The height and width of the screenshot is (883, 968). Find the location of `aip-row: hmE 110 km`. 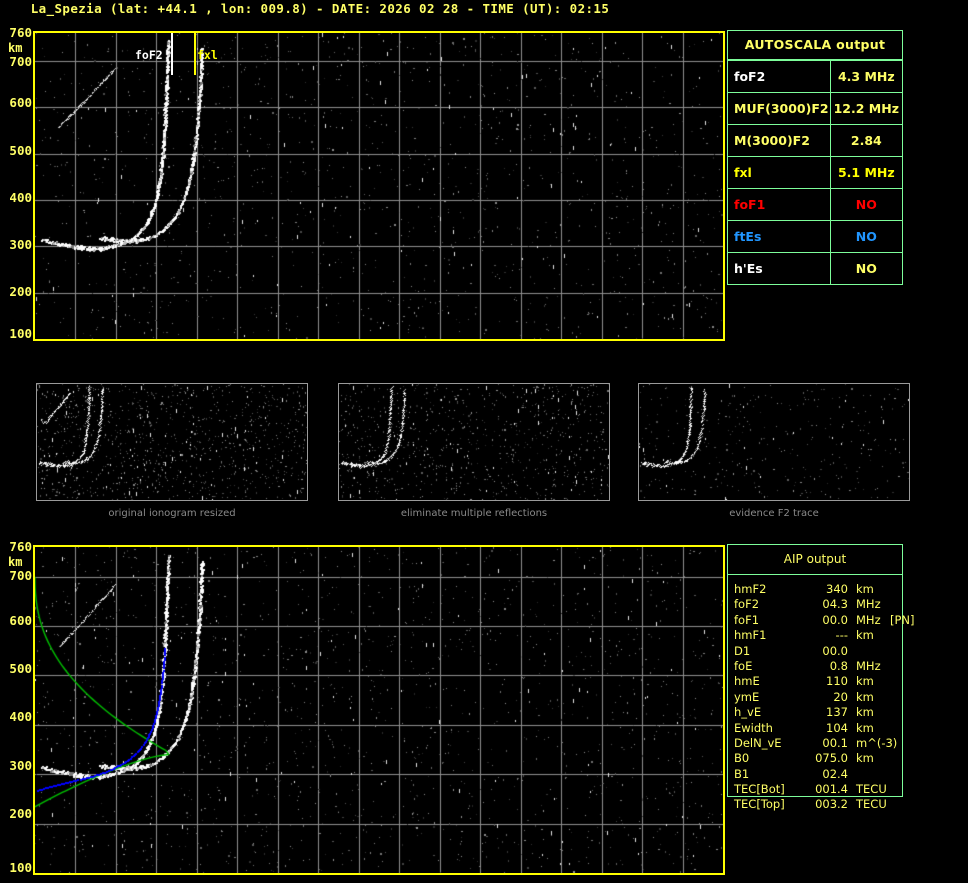

aip-row: hmE 110 km is located at coordinates (818, 681).